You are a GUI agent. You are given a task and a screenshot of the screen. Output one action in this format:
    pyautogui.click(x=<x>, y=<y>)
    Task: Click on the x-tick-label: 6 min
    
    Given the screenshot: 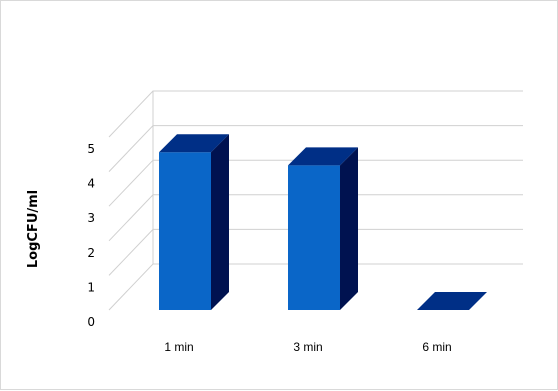 What is the action you would take?
    pyautogui.click(x=436, y=347)
    